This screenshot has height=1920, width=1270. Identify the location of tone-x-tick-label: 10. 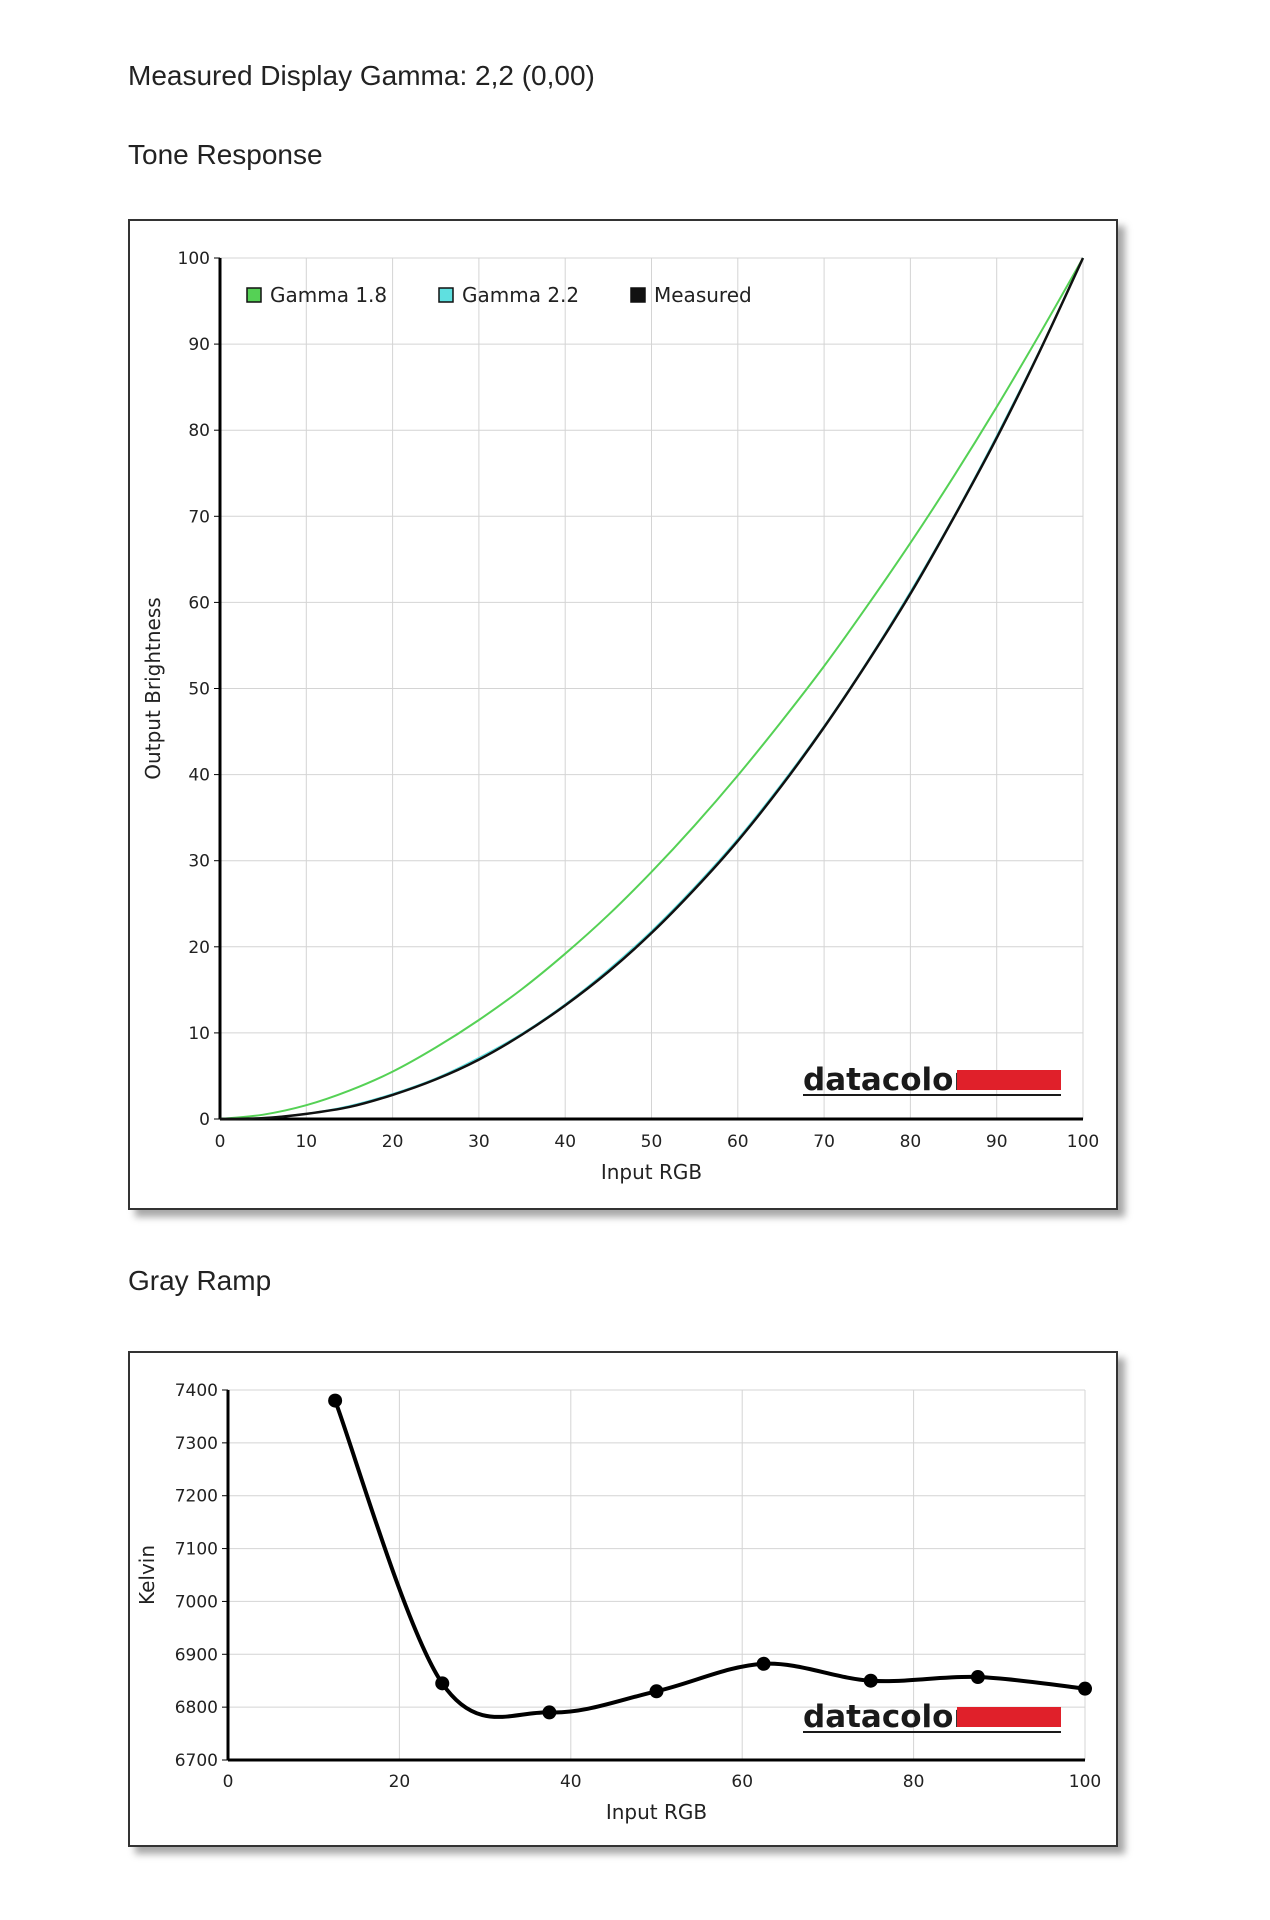
(306, 1142).